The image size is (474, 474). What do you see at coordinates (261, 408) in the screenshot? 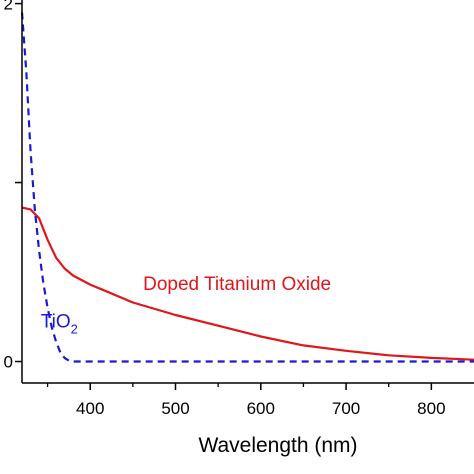
I see `x-tick-label-600: 600` at bounding box center [261, 408].